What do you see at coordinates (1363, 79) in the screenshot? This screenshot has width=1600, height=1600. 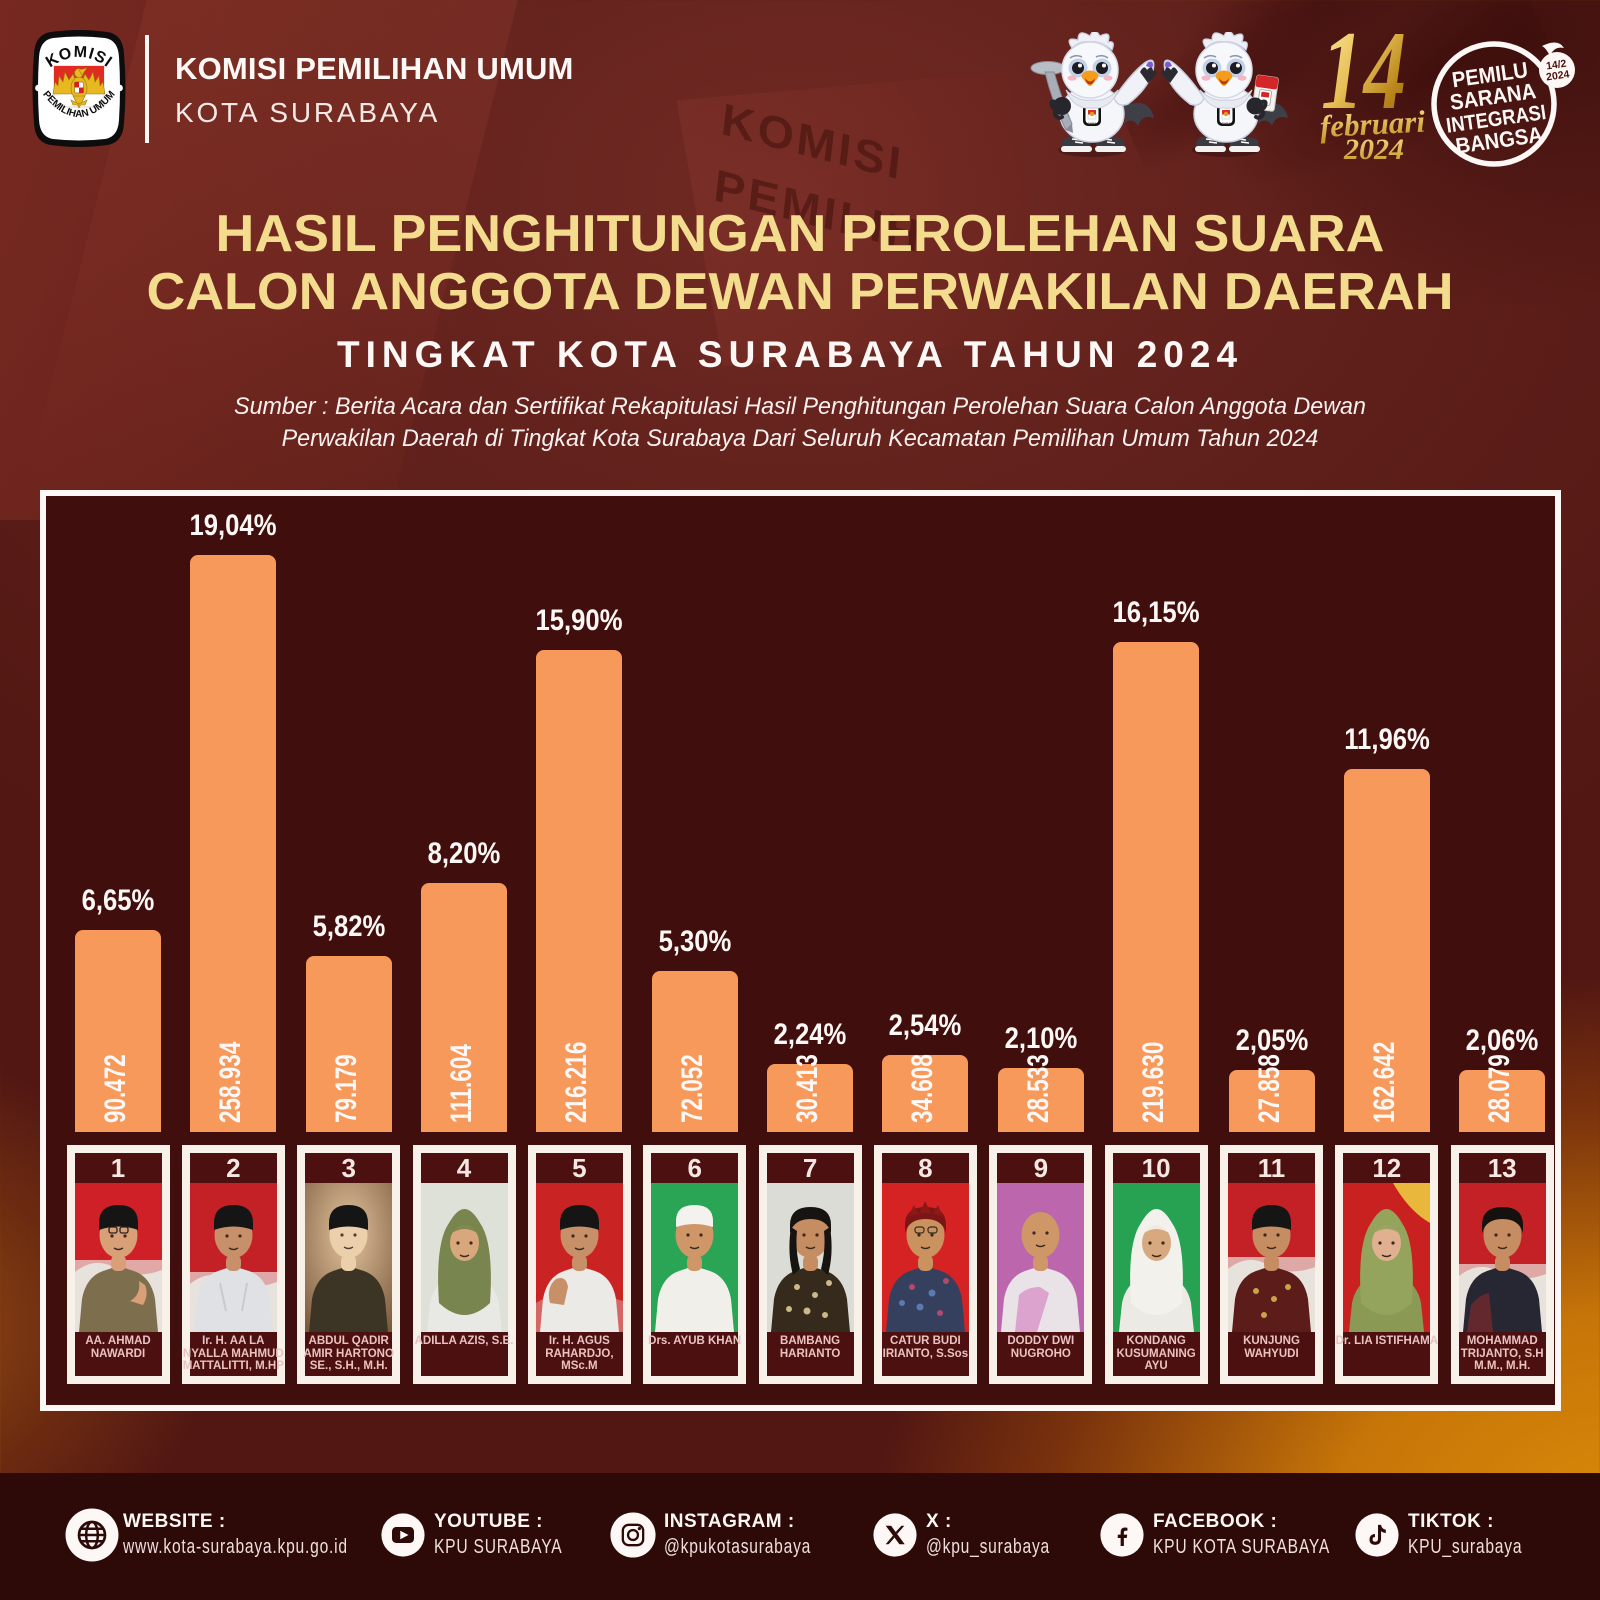 I see `svg-text: 14` at bounding box center [1363, 79].